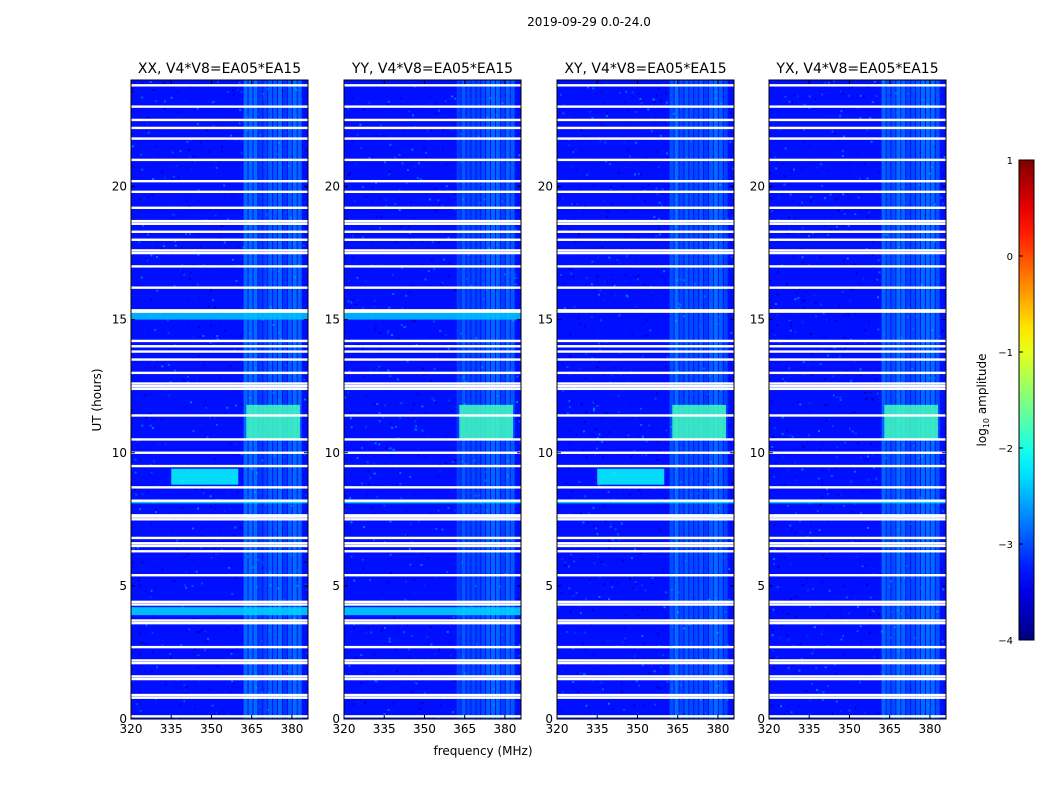  What do you see at coordinates (336, 586) in the screenshot?
I see `y-tick-label: 5` at bounding box center [336, 586].